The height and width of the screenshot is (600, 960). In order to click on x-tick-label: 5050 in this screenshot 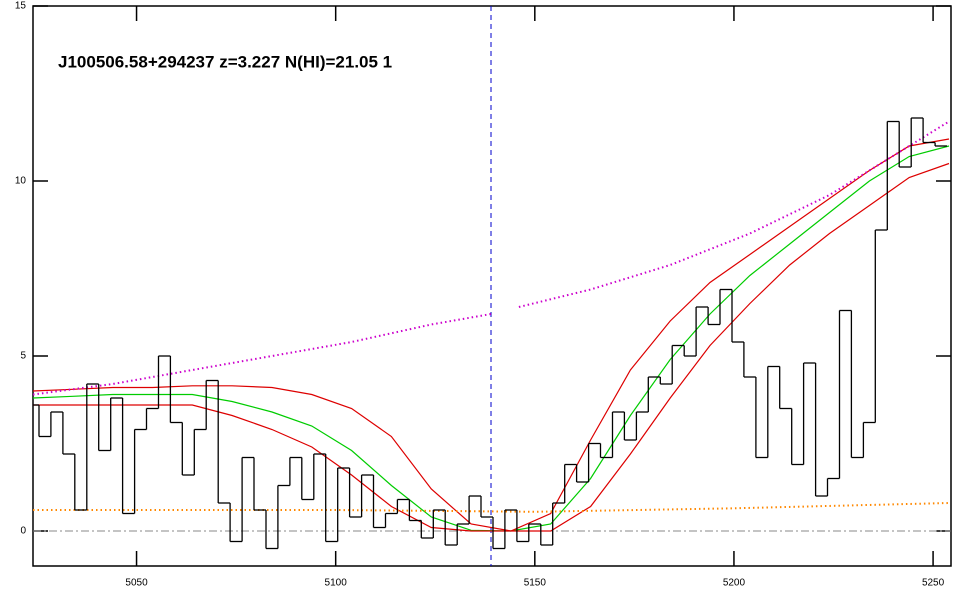, I will do `click(136, 583)`.